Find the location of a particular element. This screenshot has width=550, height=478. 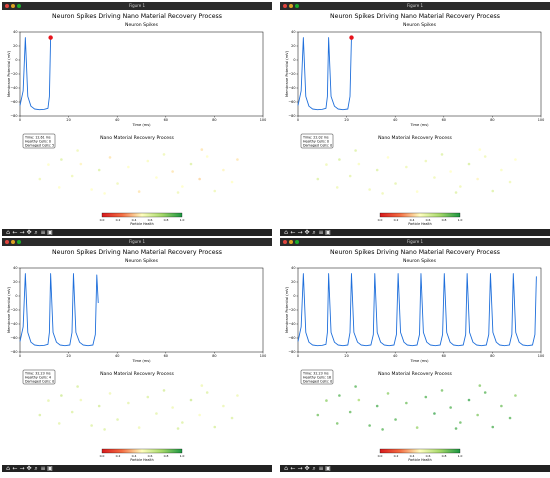

y-tick-label: 20 is located at coordinates (15, 46).